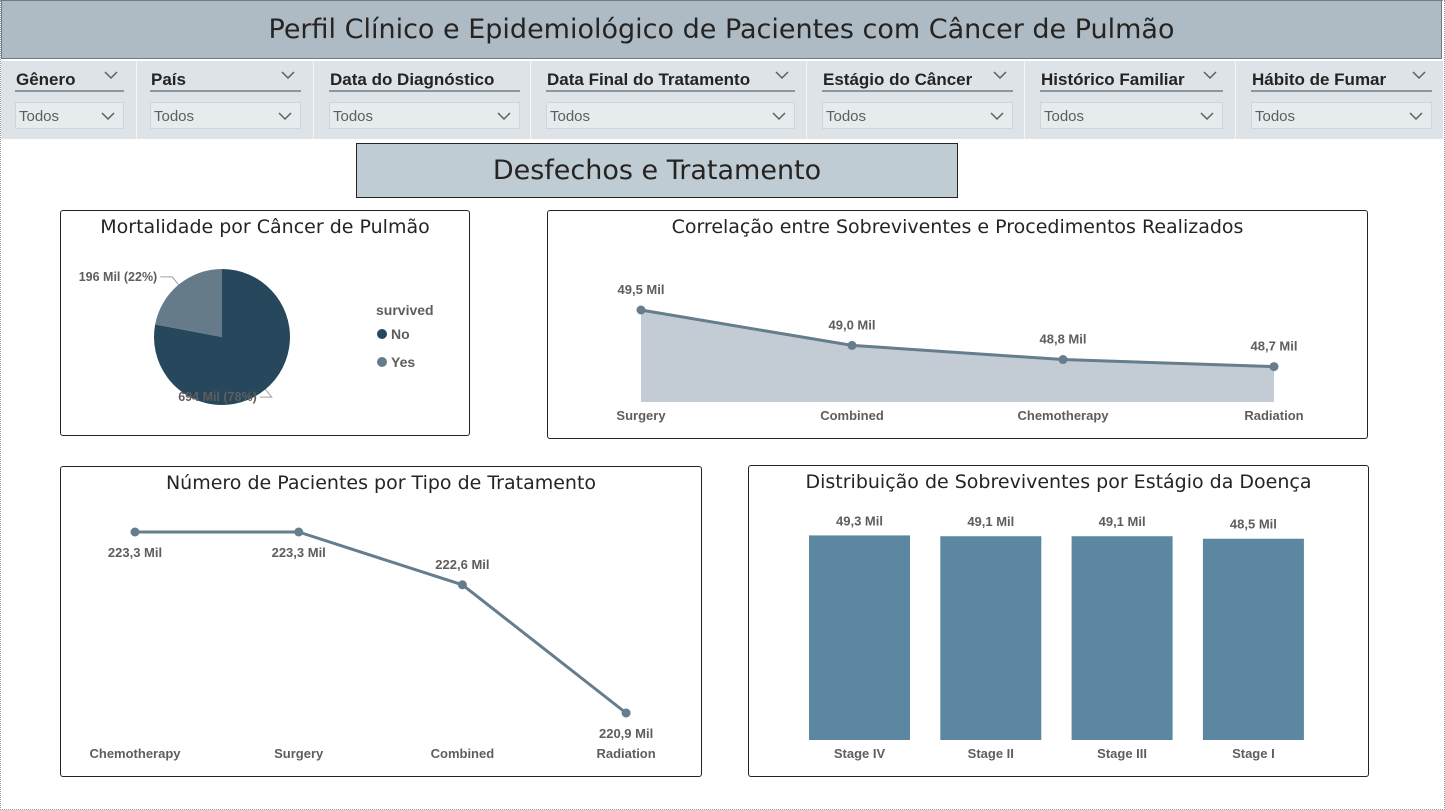 This screenshot has width=1445, height=810. I want to click on slicer-header: Data Final do Tratamento, so click(670, 79).